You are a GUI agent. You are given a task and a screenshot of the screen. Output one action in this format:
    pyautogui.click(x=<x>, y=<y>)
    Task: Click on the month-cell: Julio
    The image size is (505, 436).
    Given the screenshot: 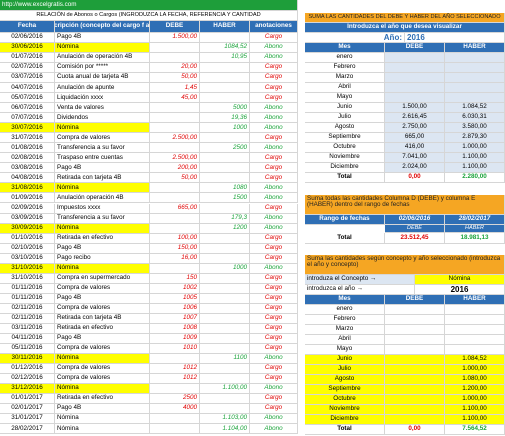 What is the action you would take?
    pyautogui.click(x=345, y=118)
    